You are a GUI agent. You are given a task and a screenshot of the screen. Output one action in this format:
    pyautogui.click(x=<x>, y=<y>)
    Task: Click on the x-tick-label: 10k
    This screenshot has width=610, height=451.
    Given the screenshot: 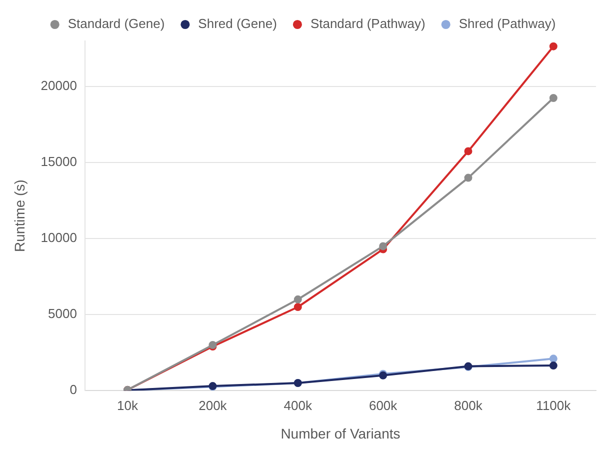 What is the action you would take?
    pyautogui.click(x=128, y=405)
    